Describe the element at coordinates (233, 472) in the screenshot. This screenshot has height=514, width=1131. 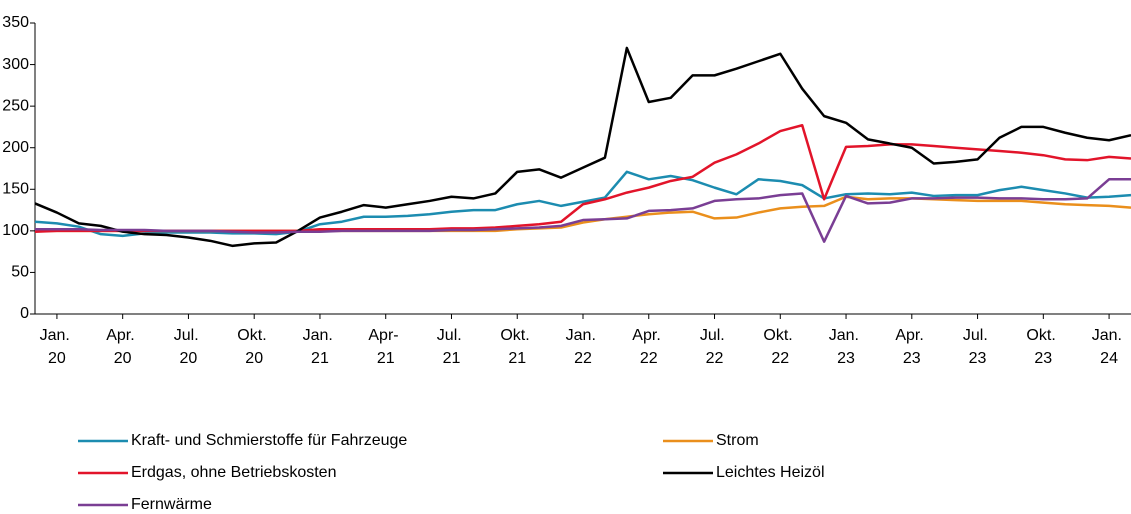
I see `legend-label: Erdgas, ohne Betriebskosten` at that location.